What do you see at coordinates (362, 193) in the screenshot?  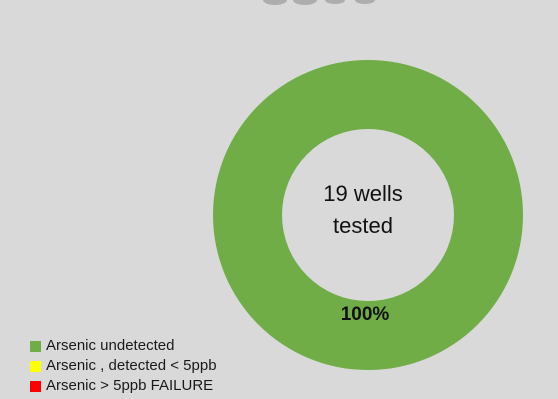 I see `center-text-line-1: 19 wells` at bounding box center [362, 193].